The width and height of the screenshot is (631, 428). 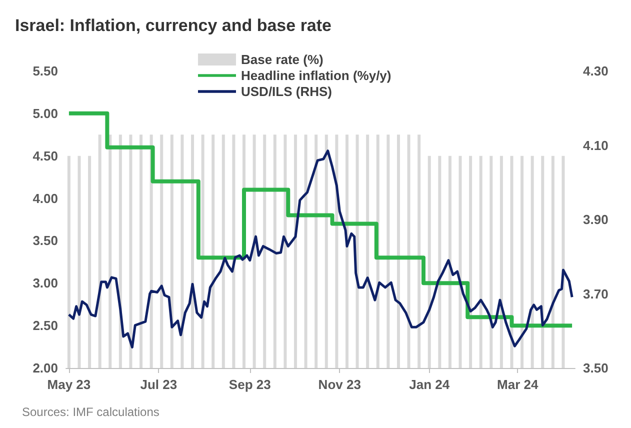 I want to click on y-tick-label: 3.00, so click(x=45, y=283).